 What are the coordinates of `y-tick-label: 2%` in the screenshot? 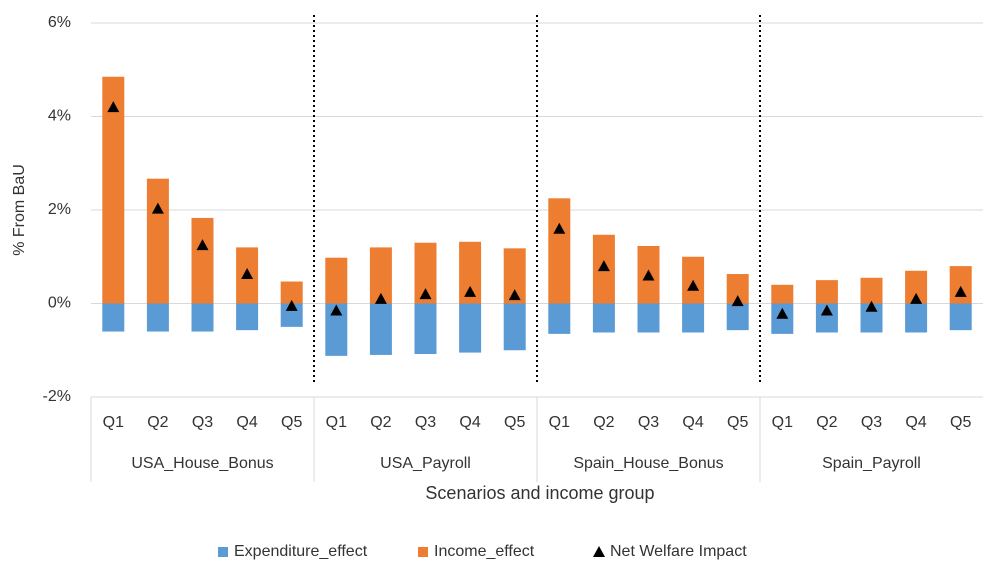 It's located at (59, 209).